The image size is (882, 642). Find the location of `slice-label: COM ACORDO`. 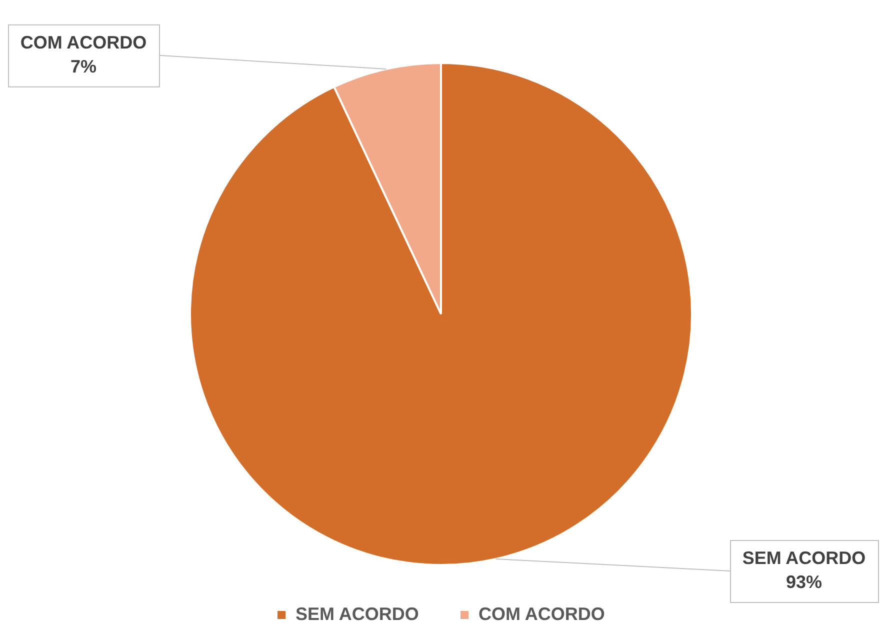

slice-label: COM ACORDO is located at coordinates (83, 42).